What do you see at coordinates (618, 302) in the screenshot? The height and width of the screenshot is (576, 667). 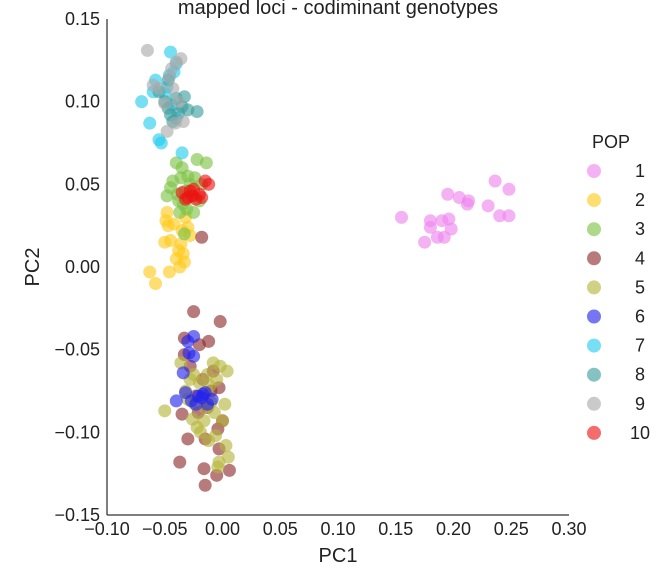 I see `legend: 1 2 3 4 5 6 7 8 9 10` at bounding box center [618, 302].